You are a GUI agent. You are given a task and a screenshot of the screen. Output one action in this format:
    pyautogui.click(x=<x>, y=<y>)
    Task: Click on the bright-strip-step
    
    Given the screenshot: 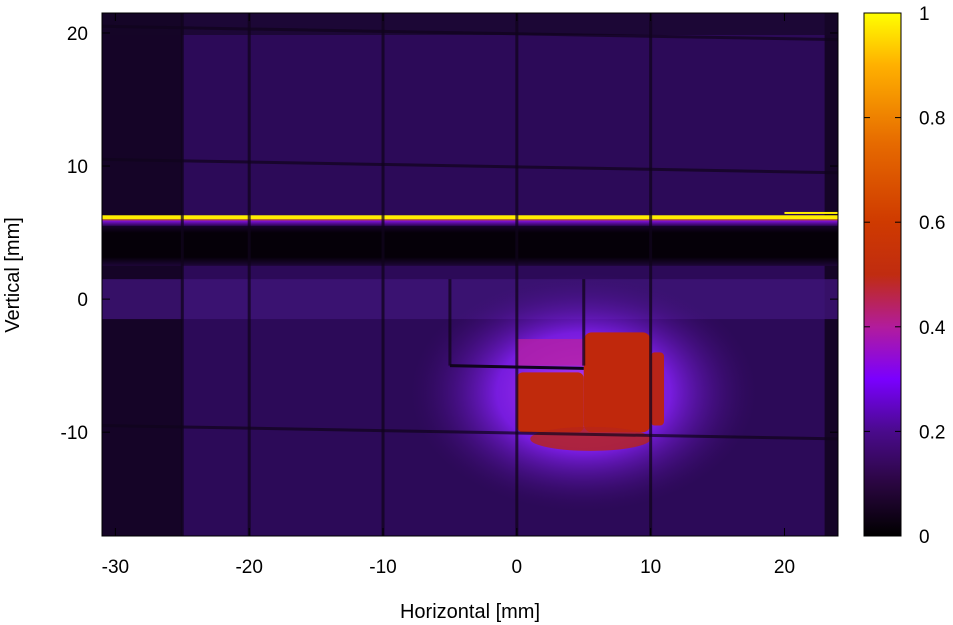 What is the action you would take?
    pyautogui.click(x=811, y=212)
    